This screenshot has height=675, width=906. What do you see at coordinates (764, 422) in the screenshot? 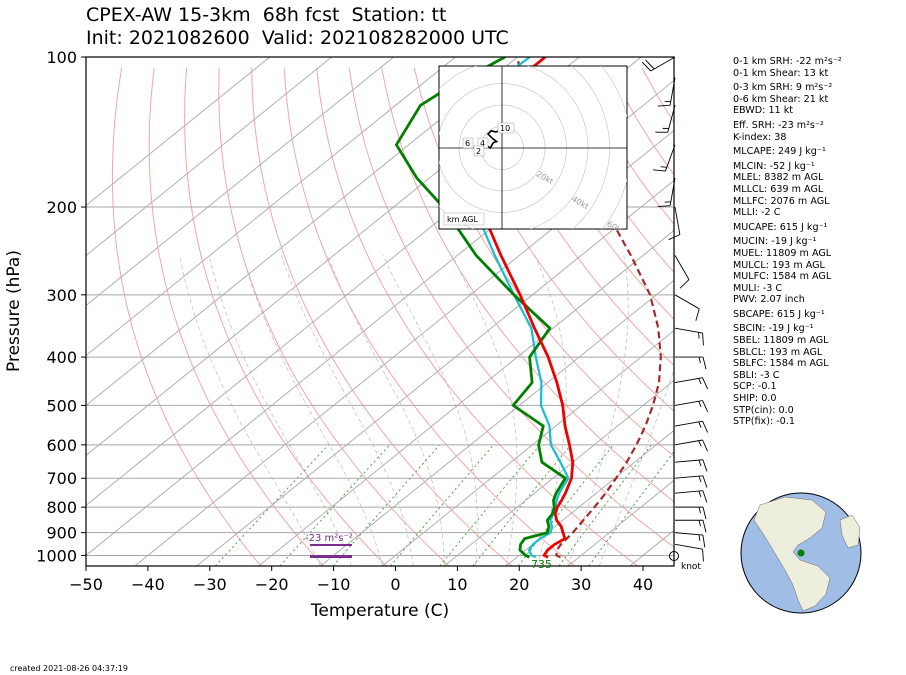
I see `parameter-item: STP(fix): -0.1` at bounding box center [764, 422].